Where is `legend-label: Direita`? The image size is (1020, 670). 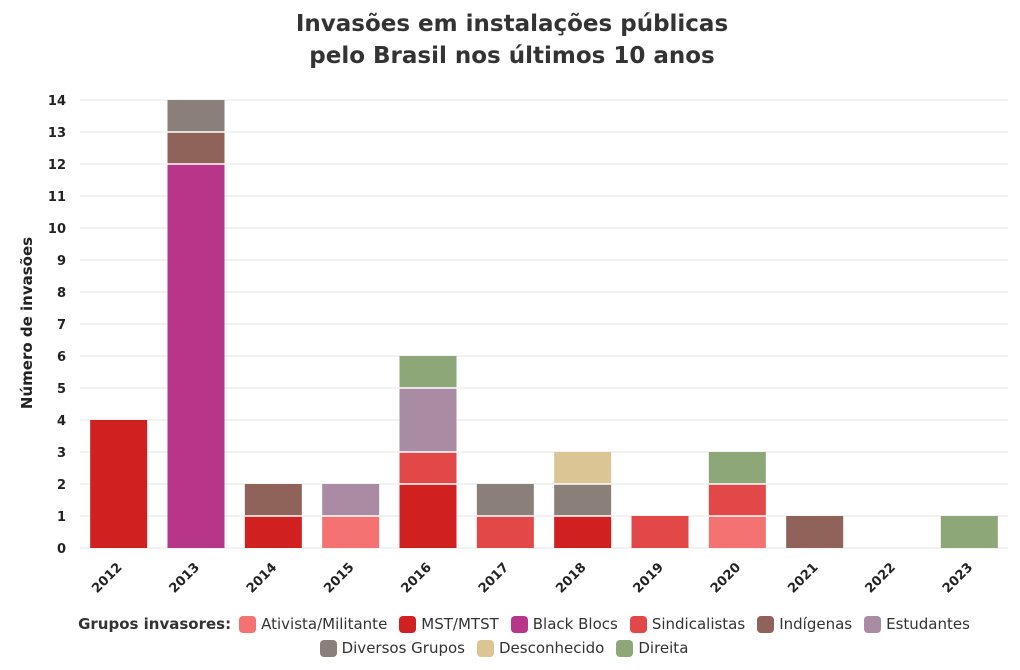 legend-label: Direita is located at coordinates (663, 648).